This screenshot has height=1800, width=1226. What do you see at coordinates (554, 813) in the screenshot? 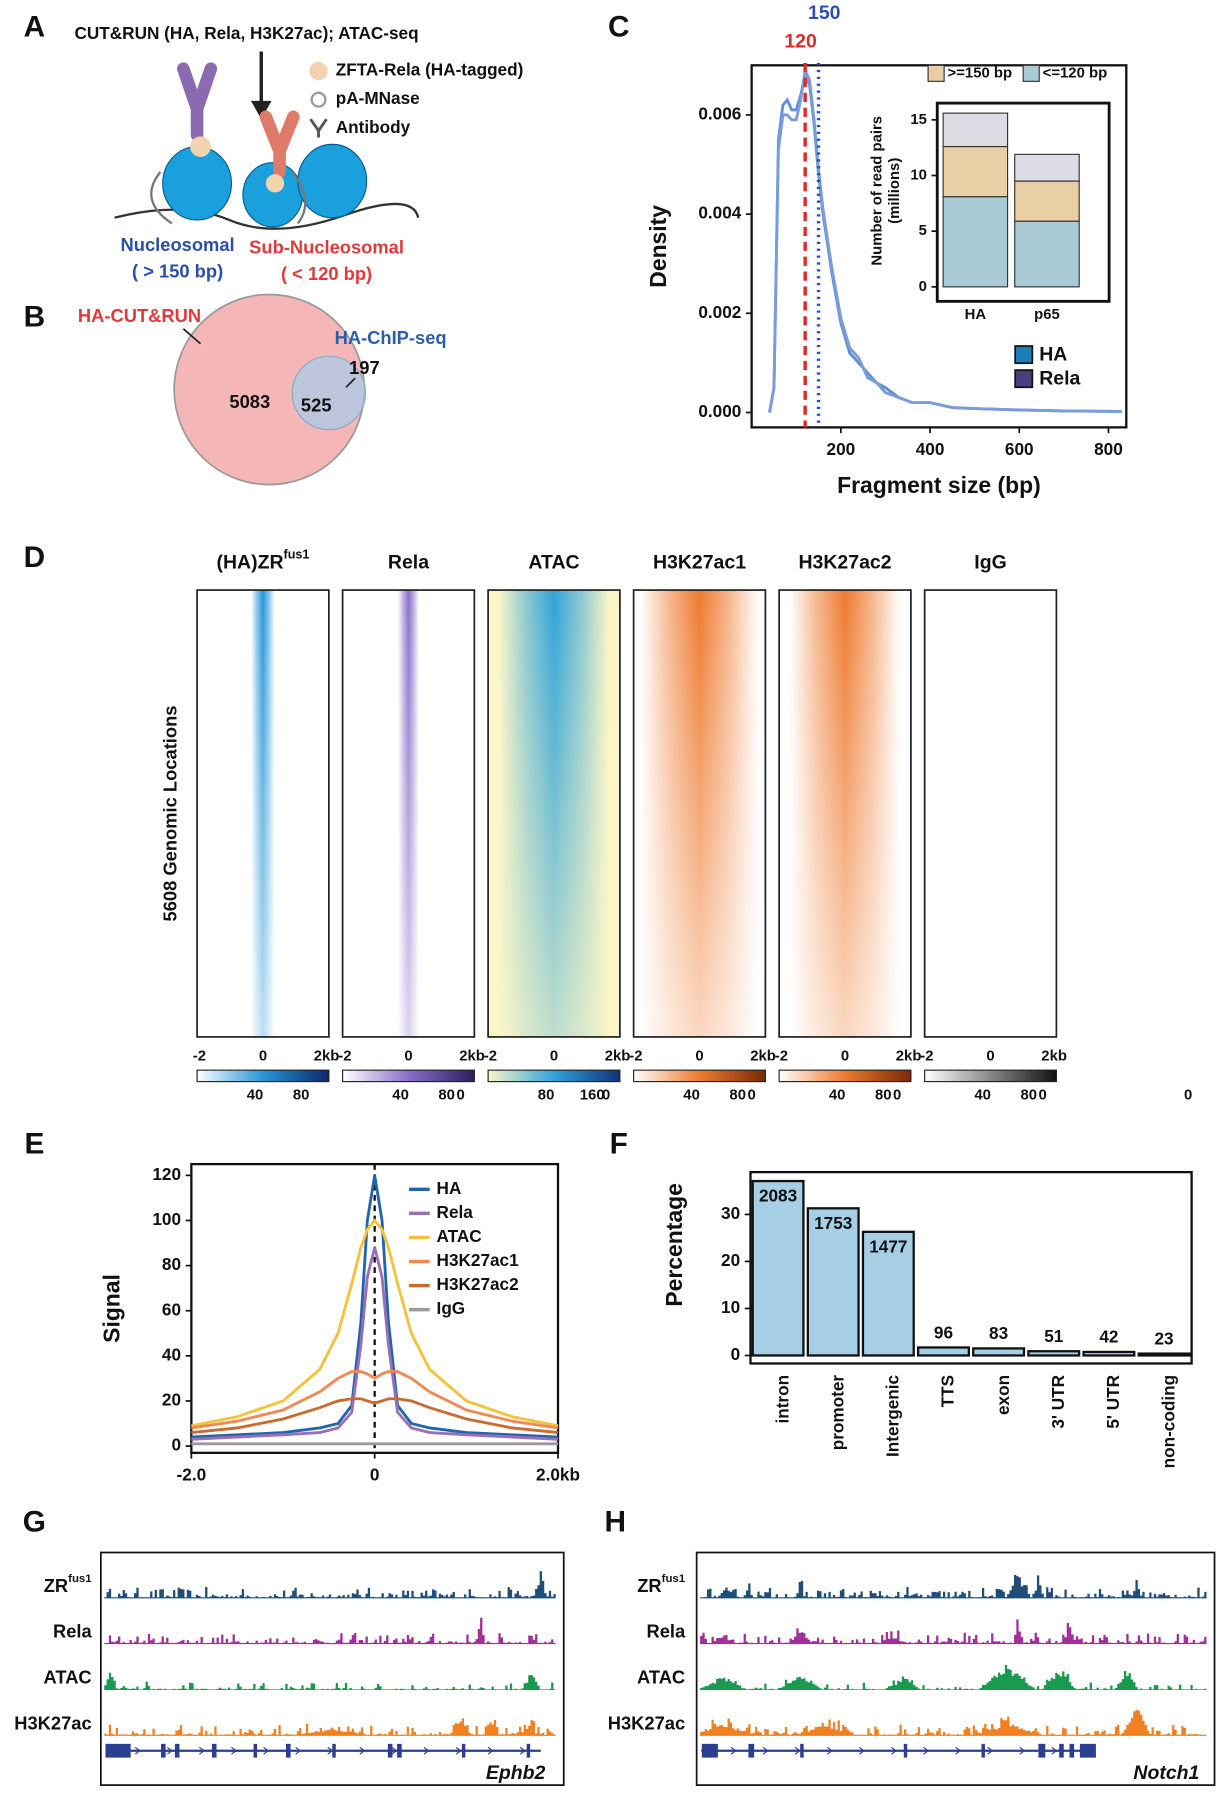
I see `heatmap-fade` at bounding box center [554, 813].